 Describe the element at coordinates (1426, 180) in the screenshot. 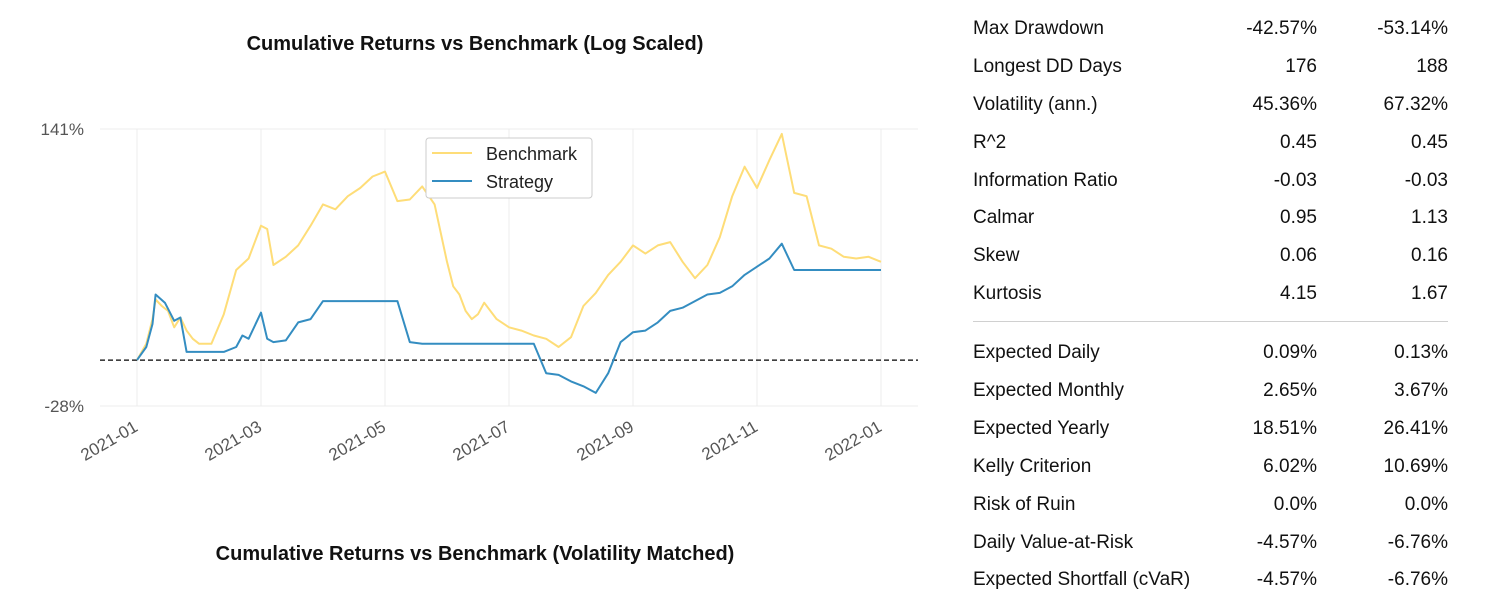

I see `metric-benchmark-value: -0.03` at that location.